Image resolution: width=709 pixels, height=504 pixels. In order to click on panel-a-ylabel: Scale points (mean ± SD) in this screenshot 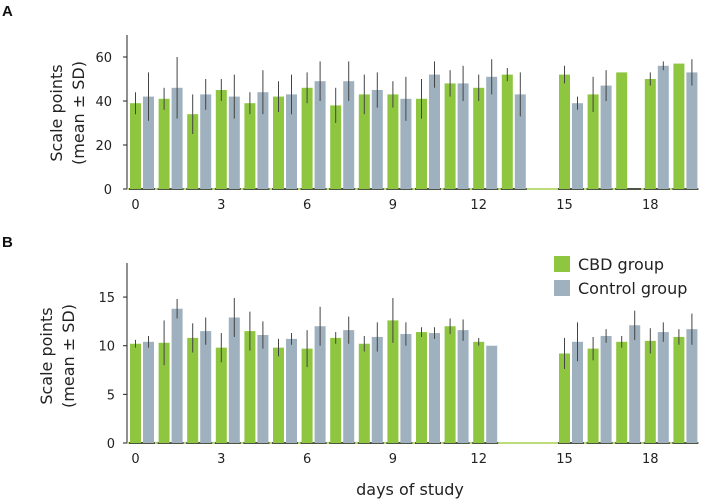, I will do `click(67, 113)`.